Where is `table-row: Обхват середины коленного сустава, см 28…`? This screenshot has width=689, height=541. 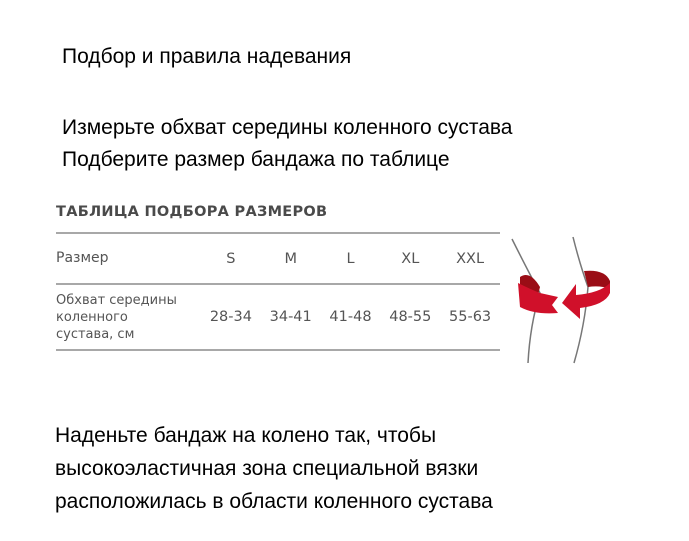
table-row: Обхват середины коленного сустава, см 28… is located at coordinates (278, 317).